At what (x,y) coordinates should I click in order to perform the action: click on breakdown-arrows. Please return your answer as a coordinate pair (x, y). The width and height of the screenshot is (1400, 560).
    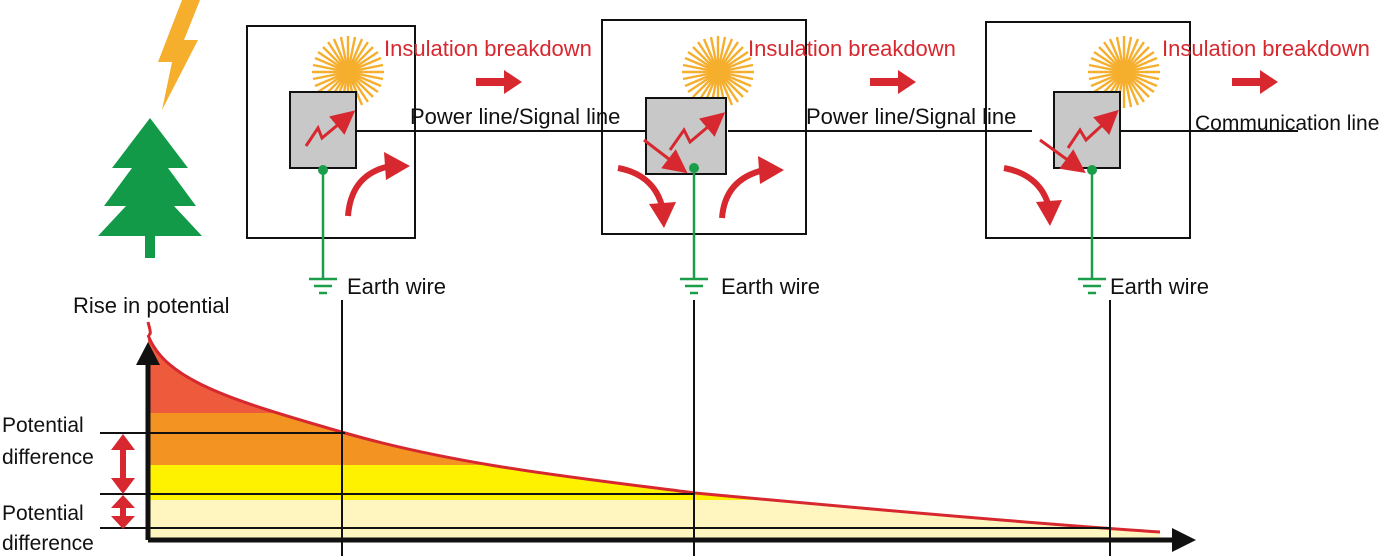
    Looking at the image, I should click on (877, 82).